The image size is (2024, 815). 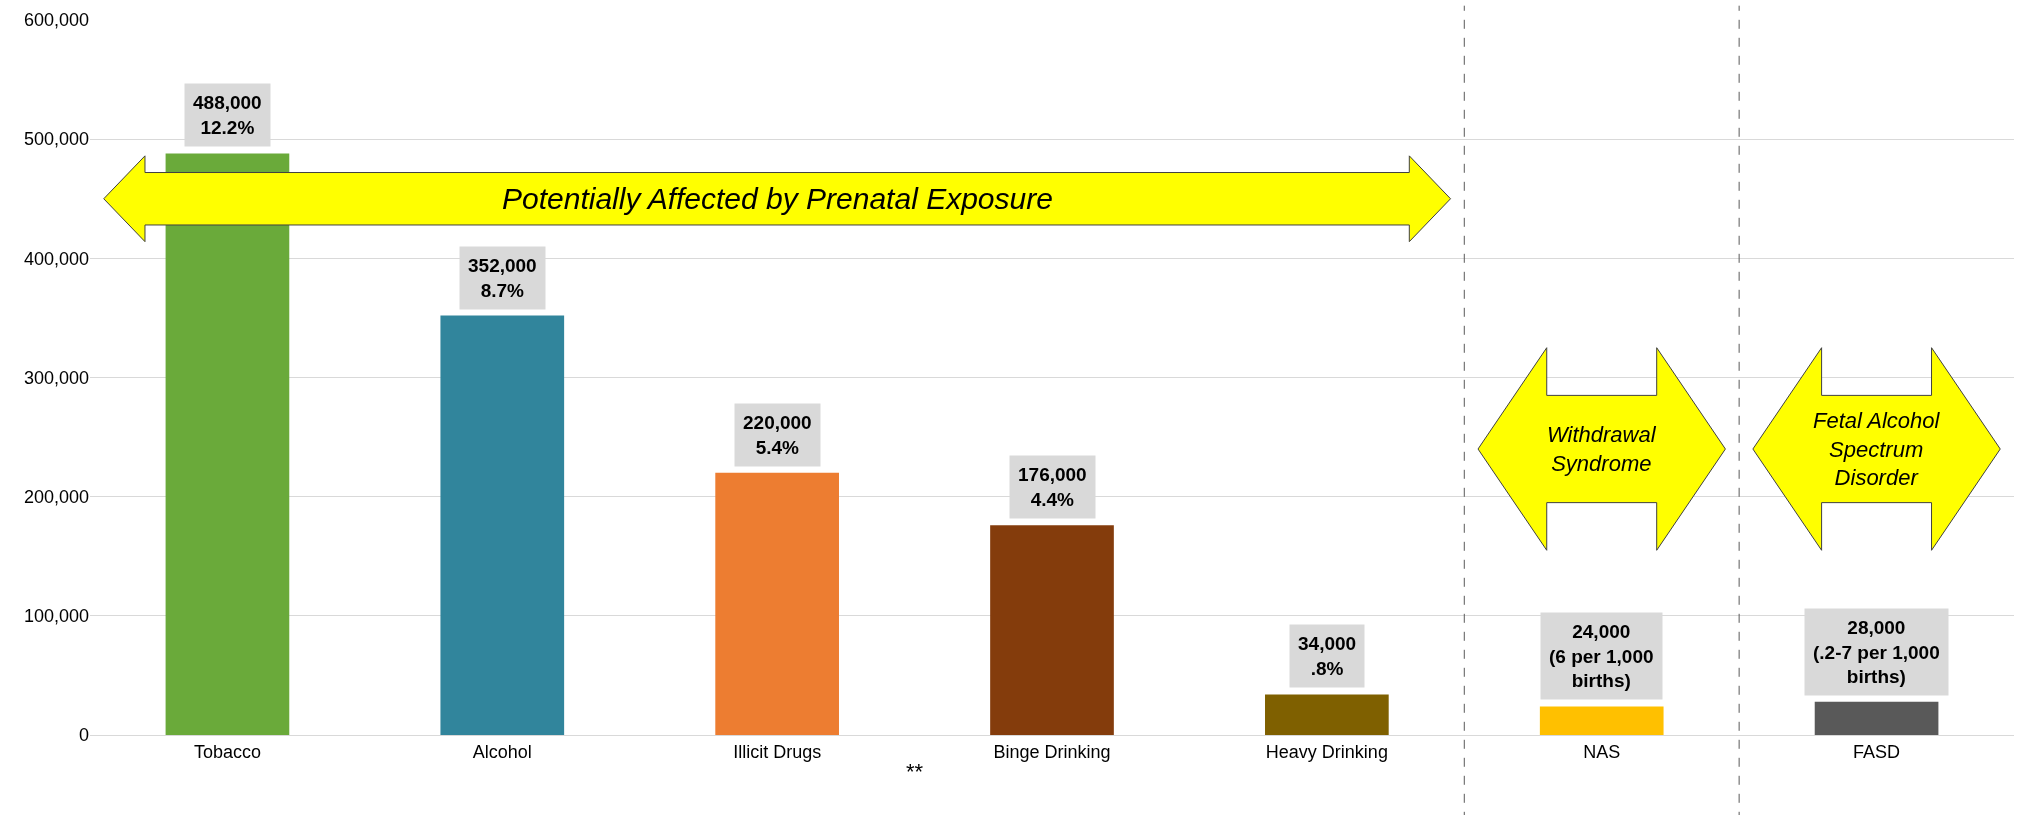 What do you see at coordinates (56, 258) in the screenshot?
I see `y-tick-label: 400,000` at bounding box center [56, 258].